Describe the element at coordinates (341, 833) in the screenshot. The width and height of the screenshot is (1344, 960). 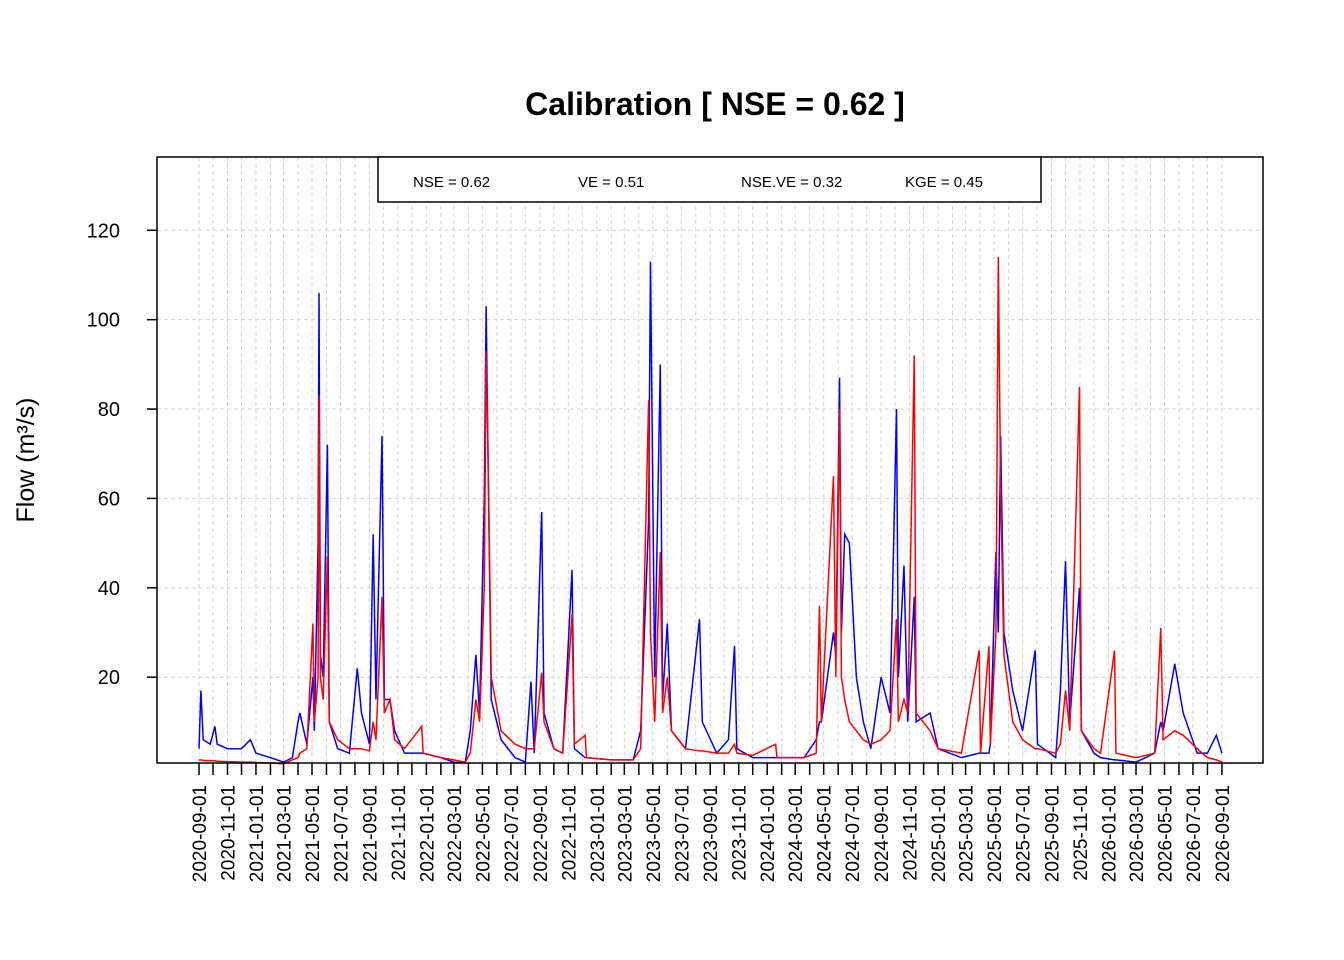
I see `x-tick-label: 2021-07-01` at that location.